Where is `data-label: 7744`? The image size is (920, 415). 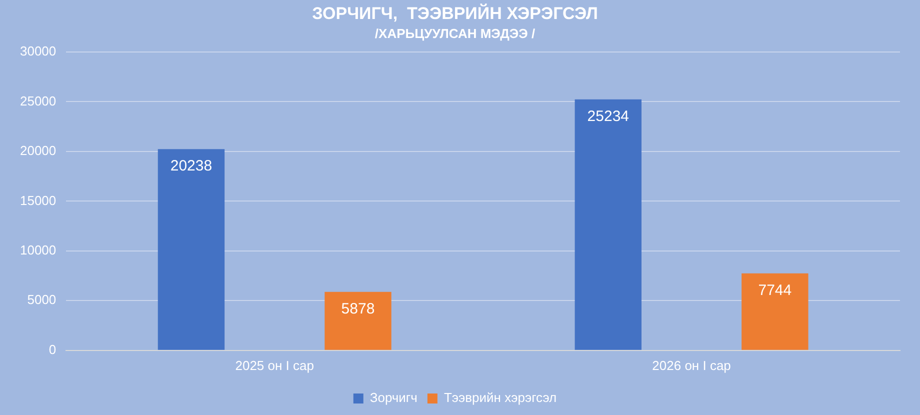 data-label: 7744 is located at coordinates (775, 291).